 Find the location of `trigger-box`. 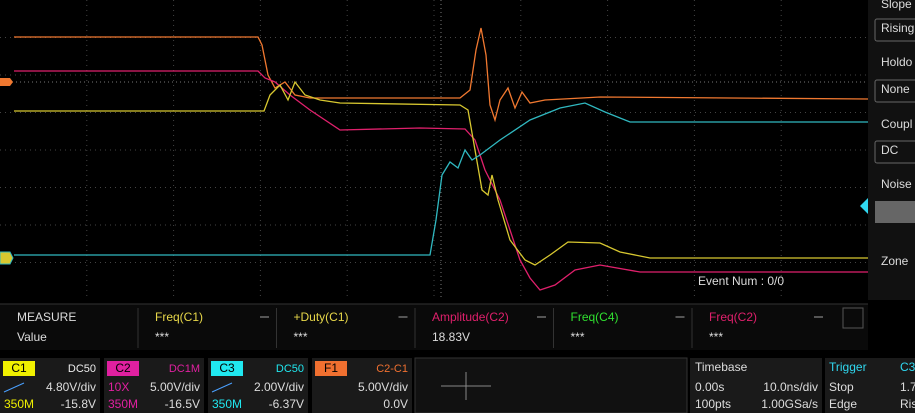

trigger-box is located at coordinates (870, 385).